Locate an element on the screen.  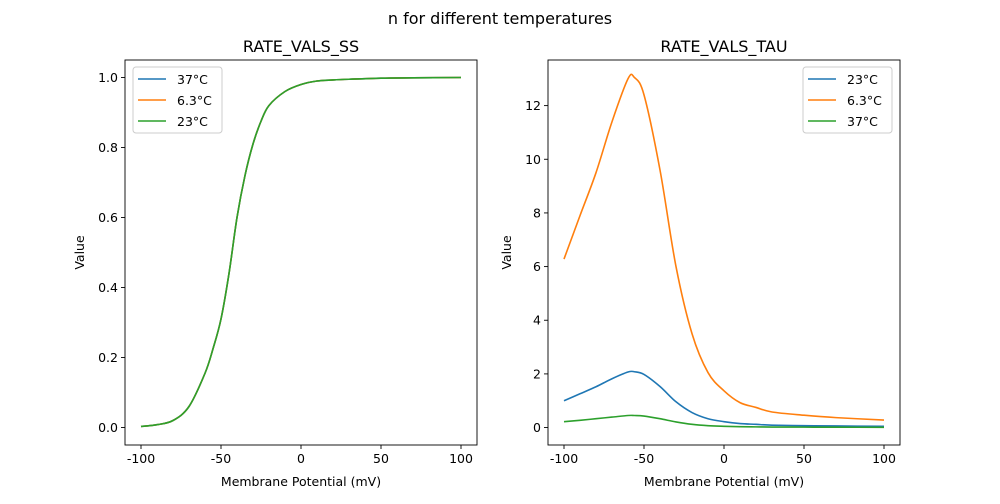
y-tick-label: 0.8 is located at coordinates (108, 147).